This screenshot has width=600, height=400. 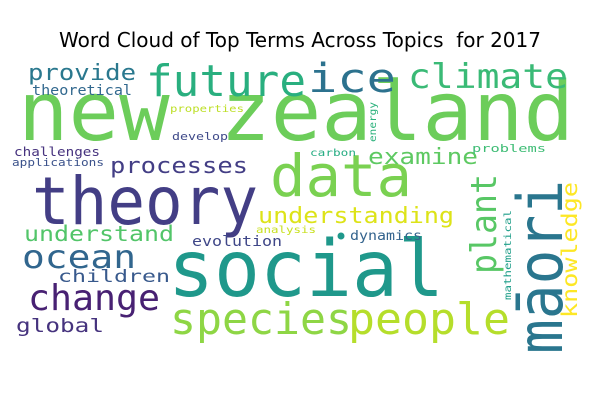 I want to click on word-carbon: carbon, so click(x=333, y=153).